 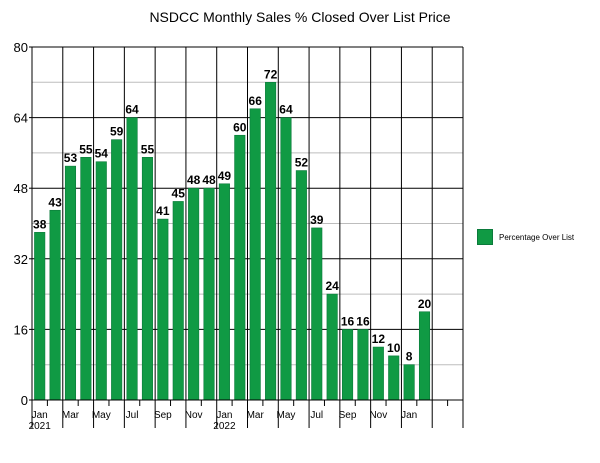 I want to click on data-label: 53, so click(x=71, y=158).